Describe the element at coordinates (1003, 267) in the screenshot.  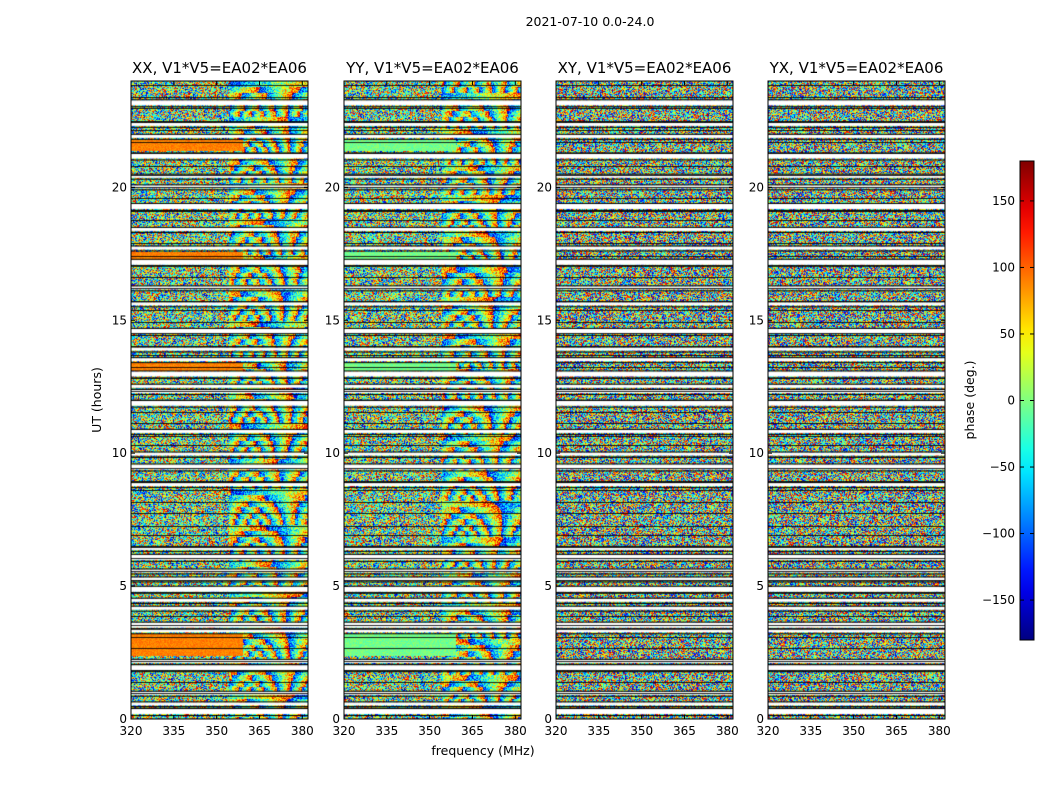
I see `colorbar-tick-label: 100` at that location.